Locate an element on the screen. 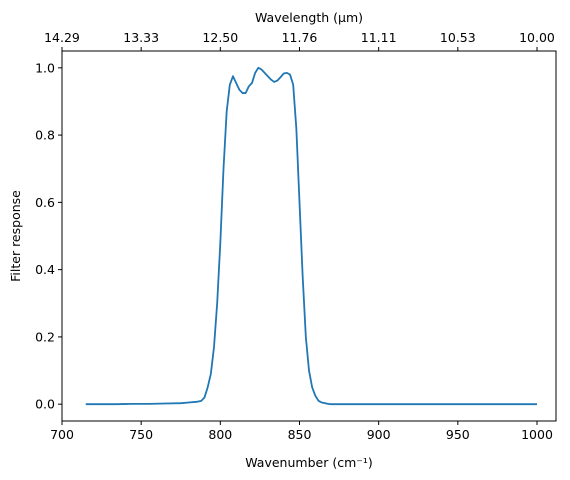 Image resolution: width=570 pixels, height=480 pixels. top-tick-label: 12.50 is located at coordinates (220, 37).